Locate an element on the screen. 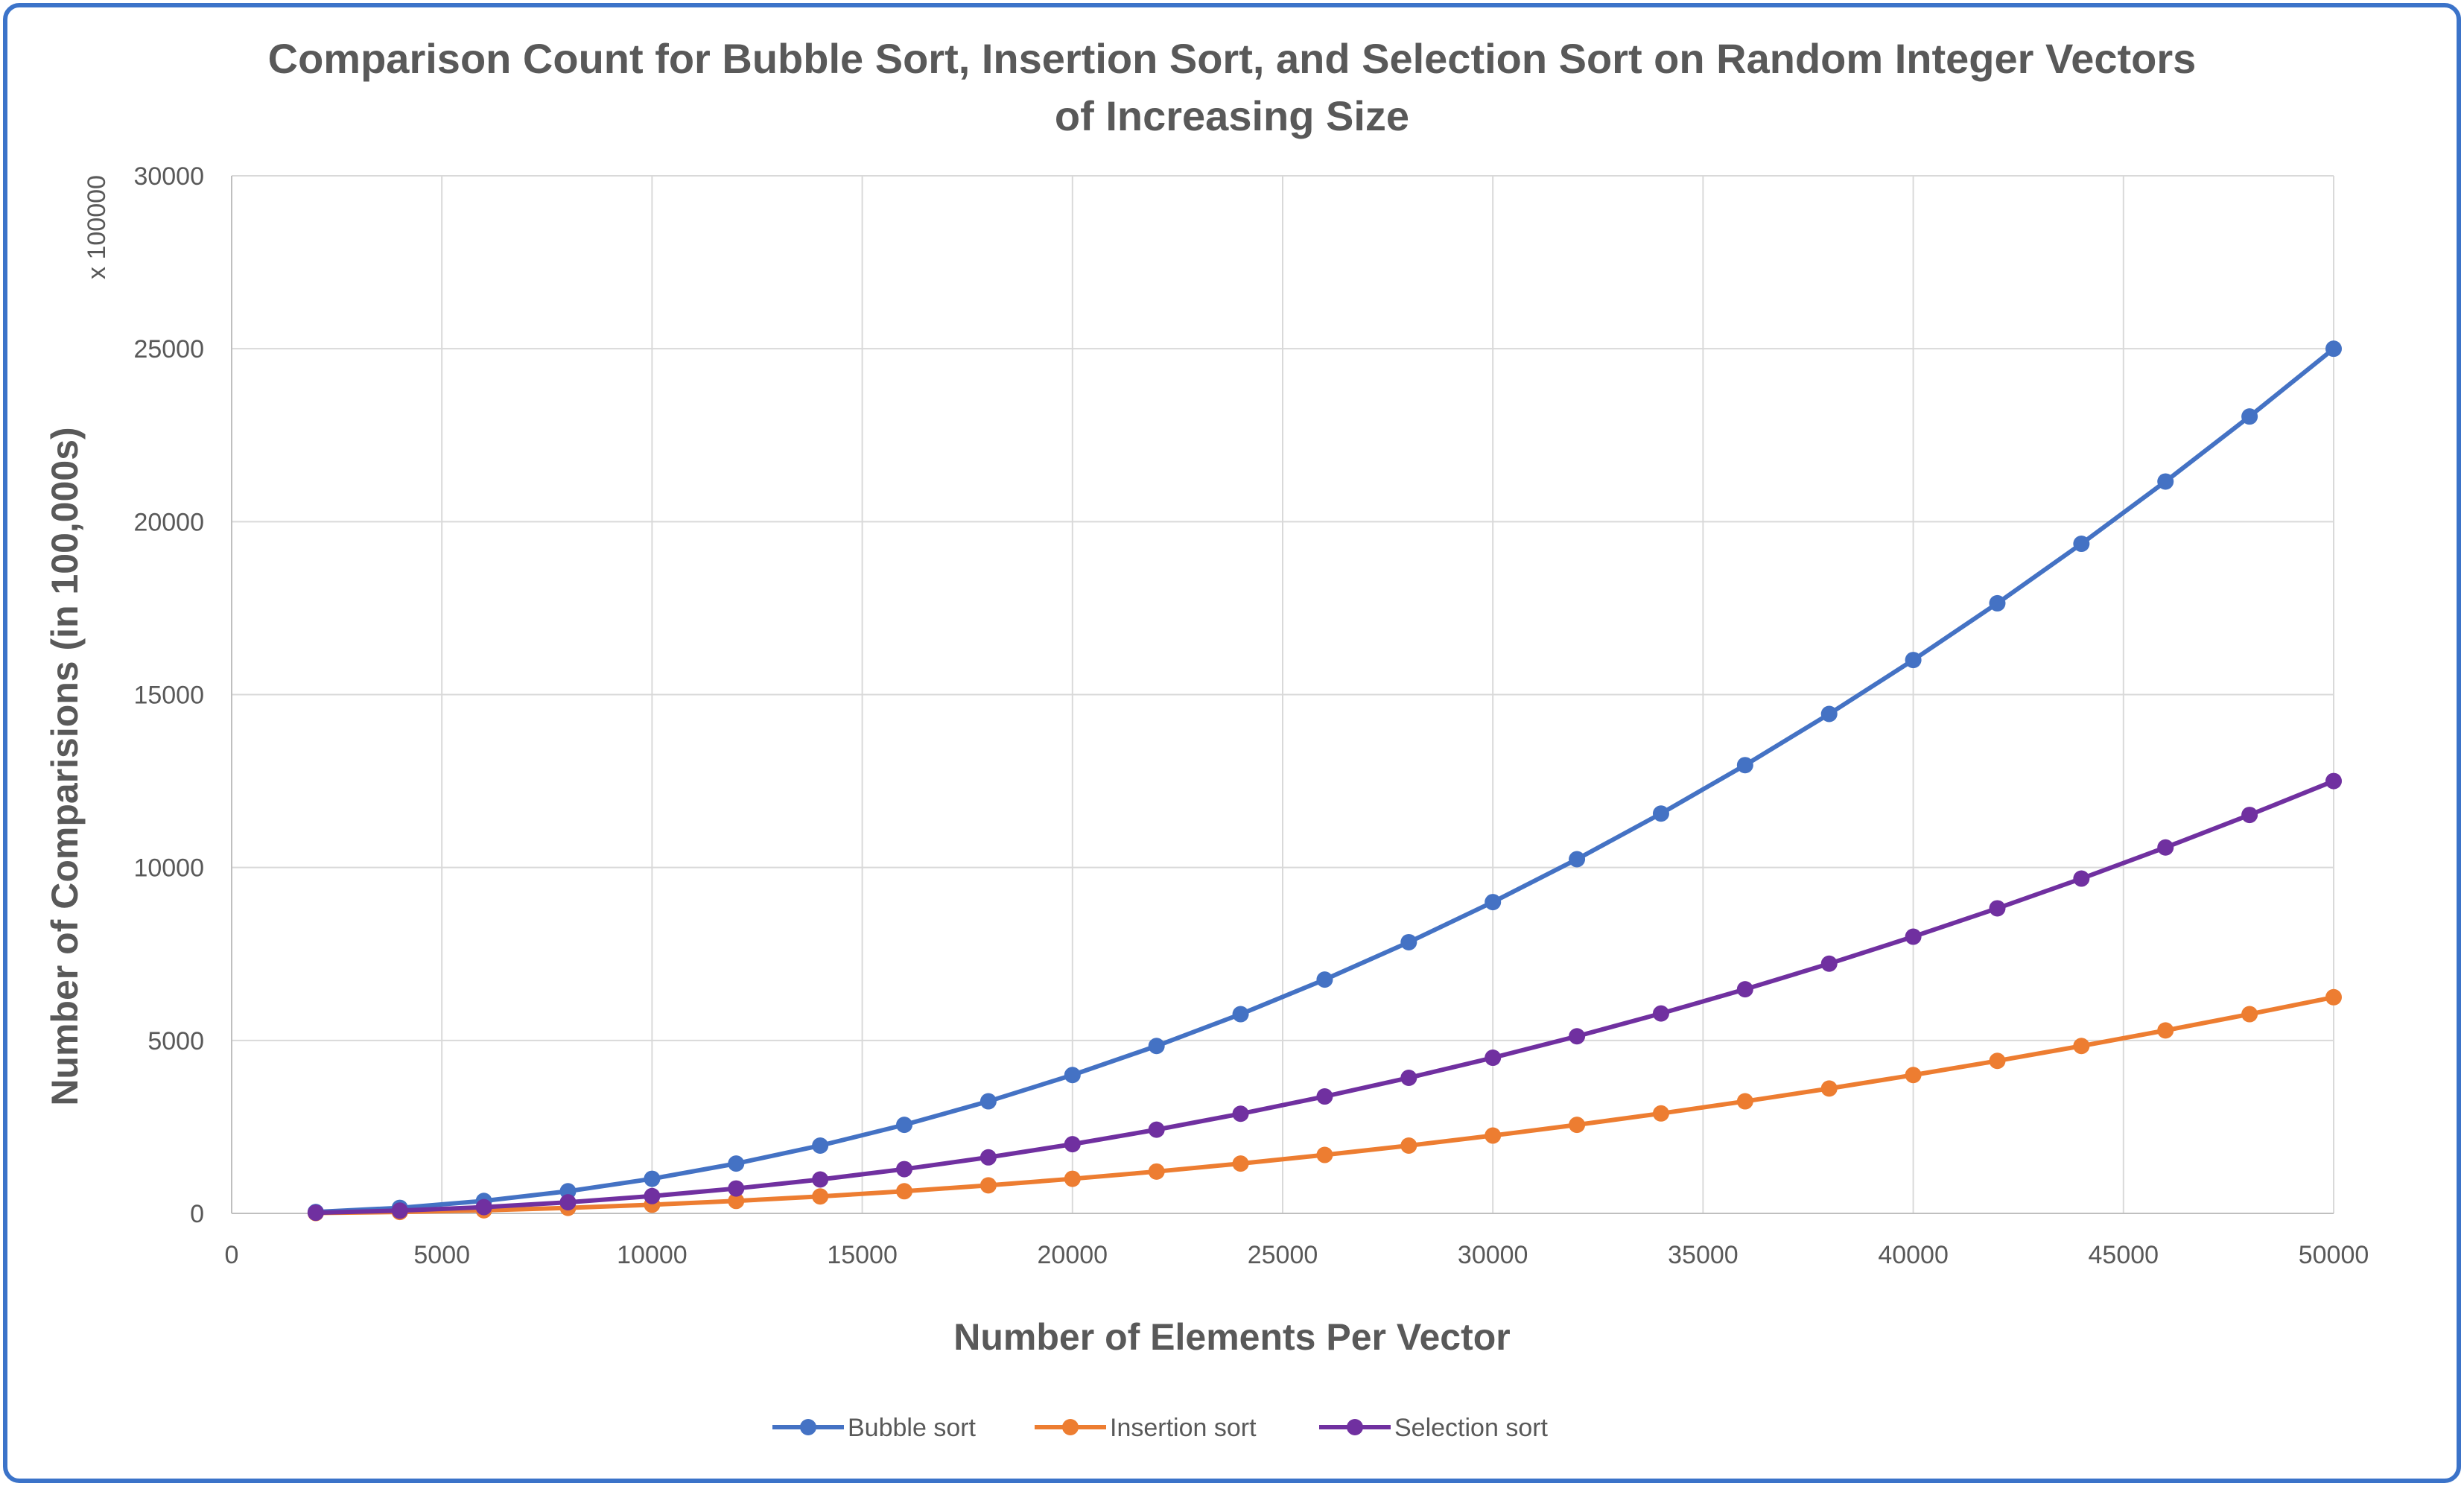 The width and height of the screenshot is (2464, 1486). series-insertion-sort is located at coordinates (1324, 1105).